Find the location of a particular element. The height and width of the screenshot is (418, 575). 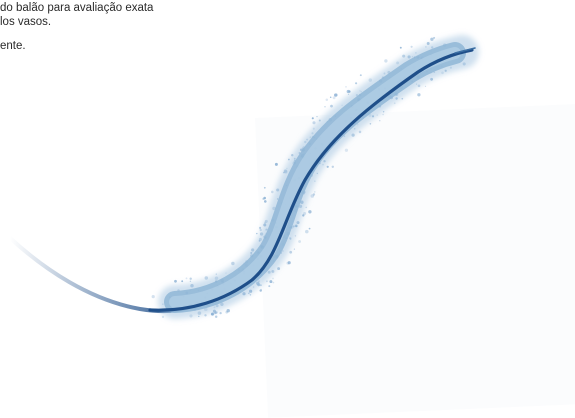

caption-line-1: do balão para avaliação exata is located at coordinates (77, 8).